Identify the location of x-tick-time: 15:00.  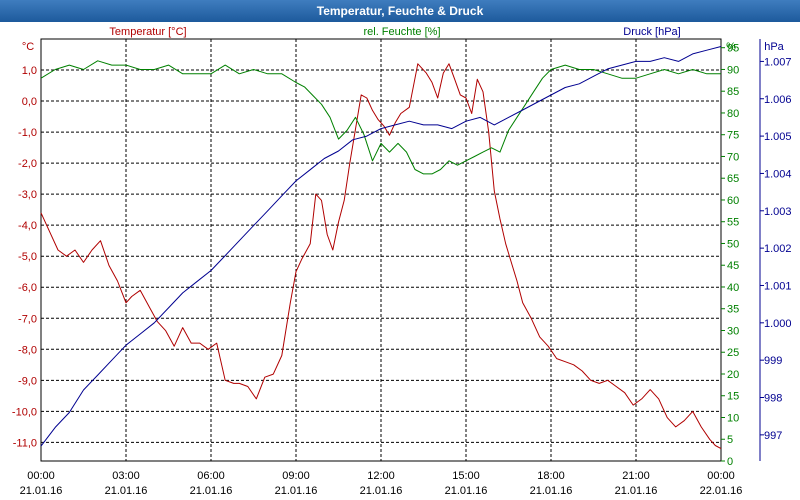
(466, 476).